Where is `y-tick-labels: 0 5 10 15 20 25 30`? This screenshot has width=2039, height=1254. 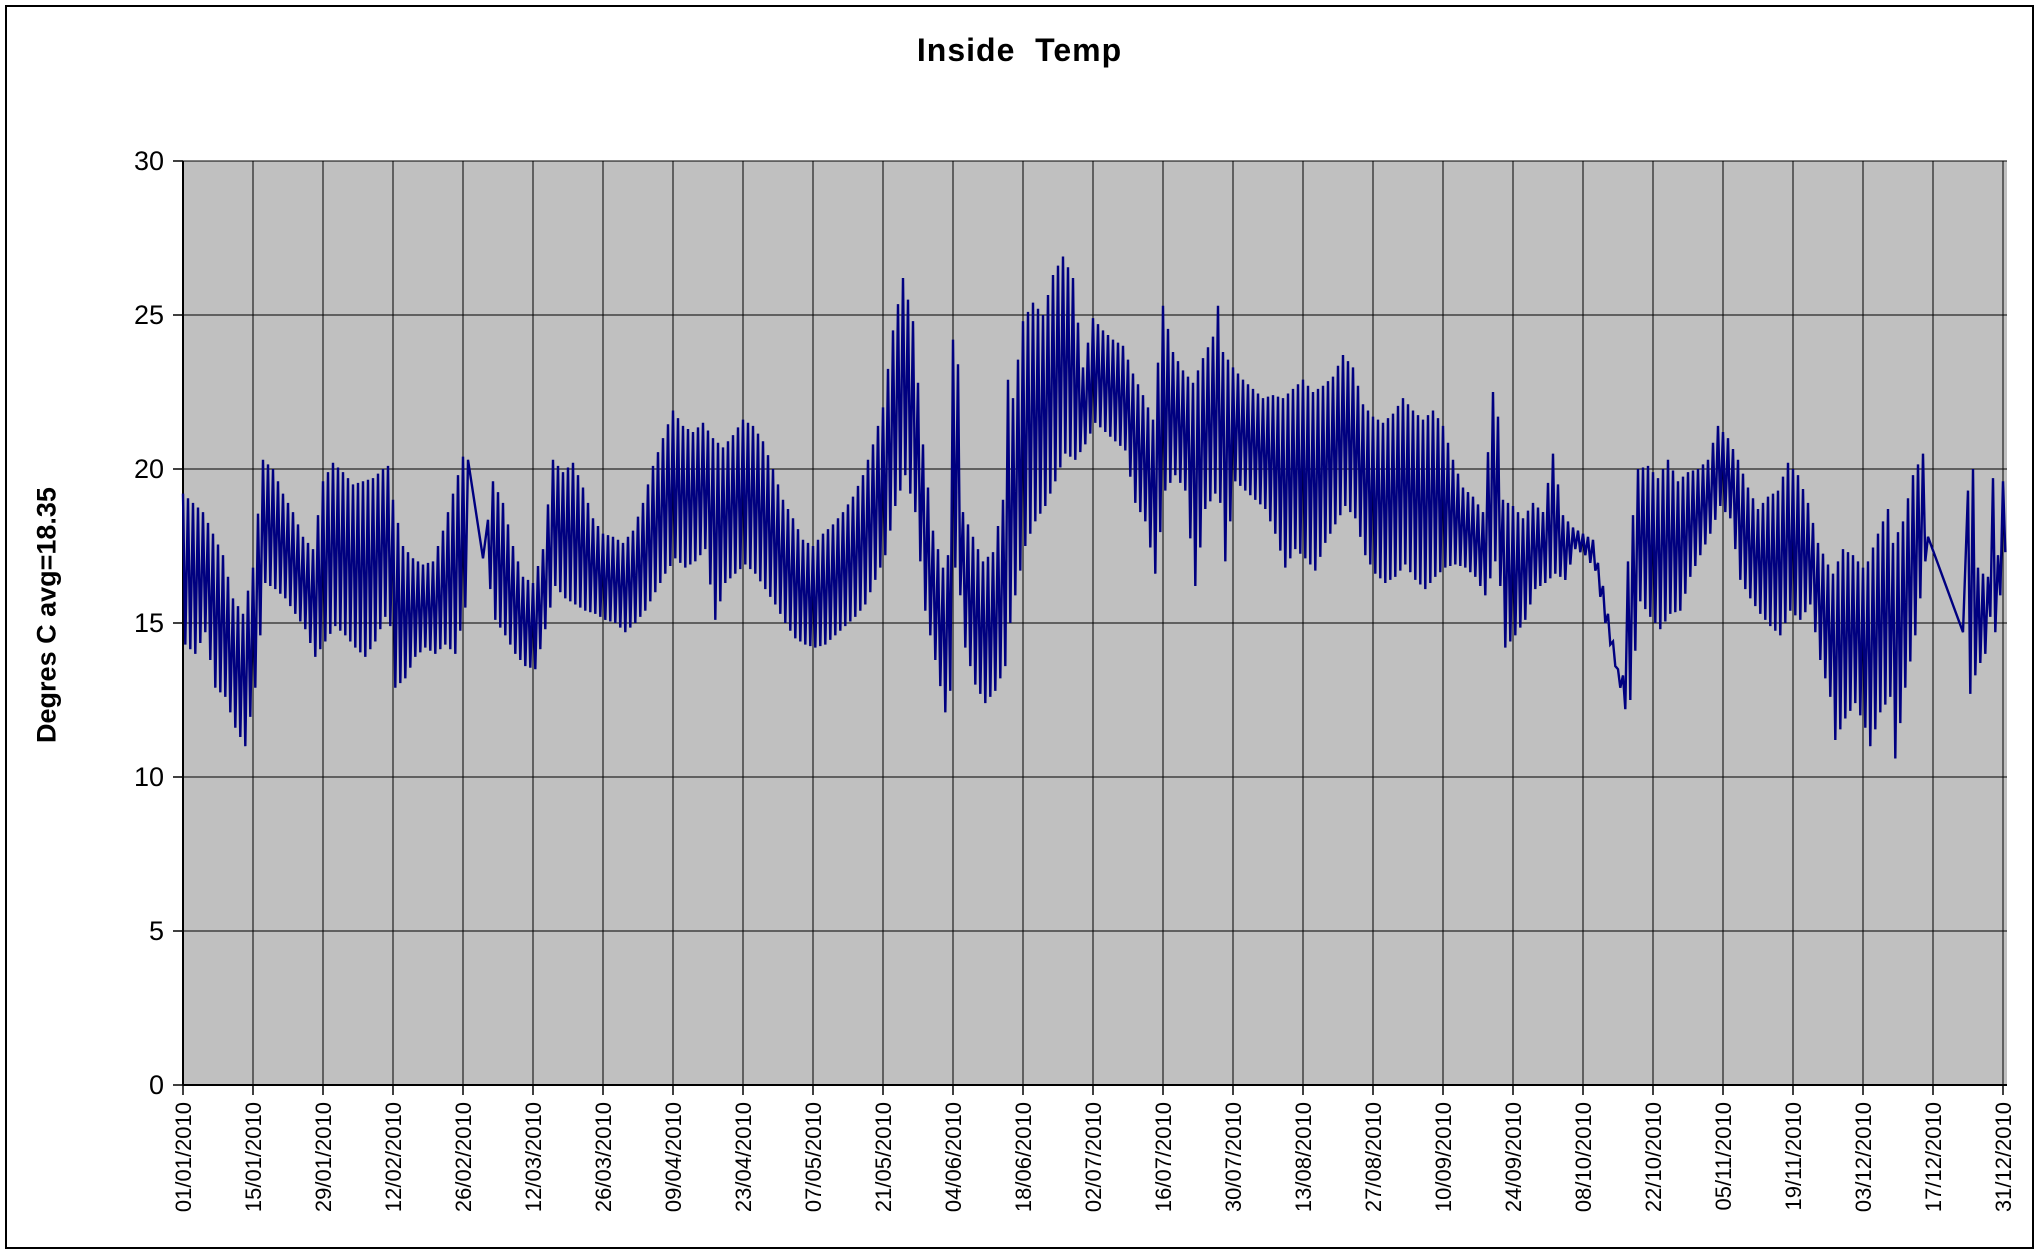
y-tick-labels: 0 5 10 15 20 25 30 is located at coordinates (149, 623).